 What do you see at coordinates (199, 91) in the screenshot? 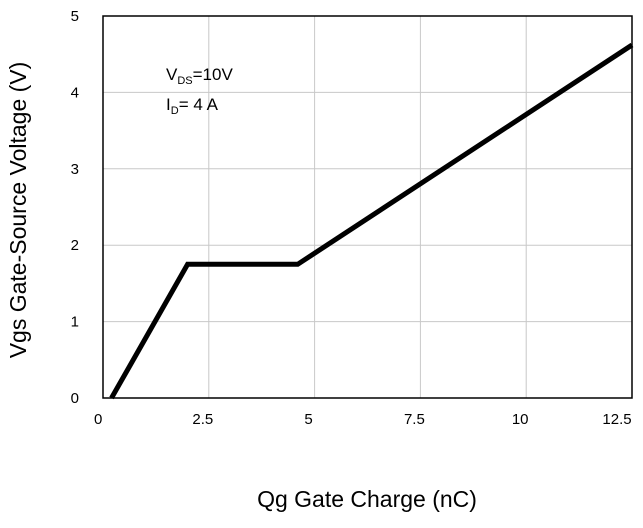
I see `annotation-block: VDS=10V ID= 4 A` at bounding box center [199, 91].